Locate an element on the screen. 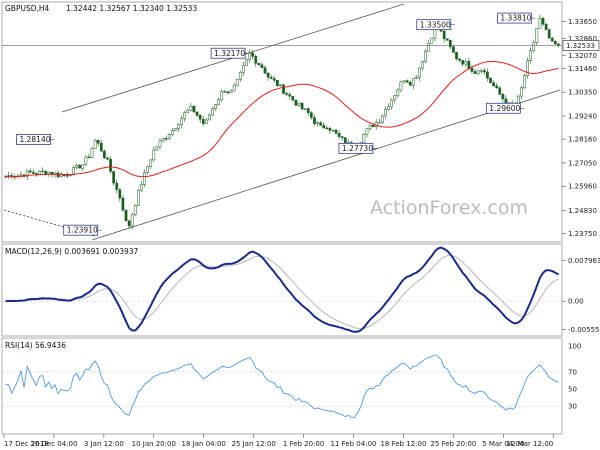  symbol-header: GBPUSD,H4 is located at coordinates (27, 8).